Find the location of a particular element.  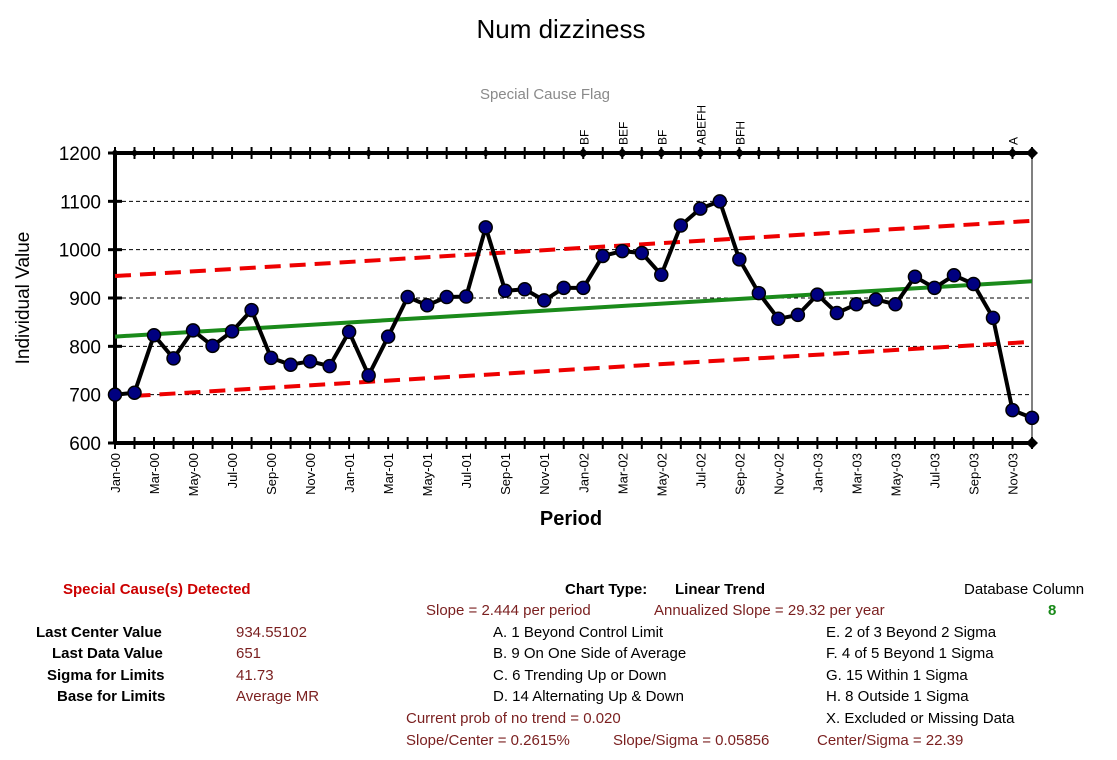

sigma-value: 41.73 is located at coordinates (255, 675).